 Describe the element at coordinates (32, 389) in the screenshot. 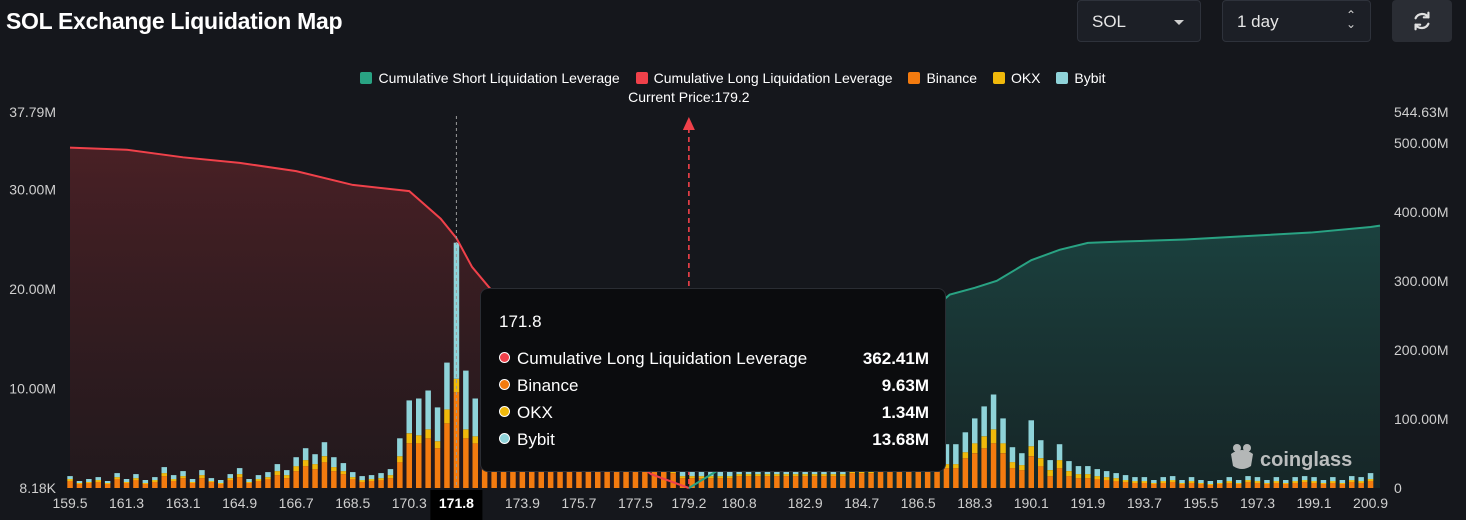

I see `y-left-tick-label: 10.00M` at that location.